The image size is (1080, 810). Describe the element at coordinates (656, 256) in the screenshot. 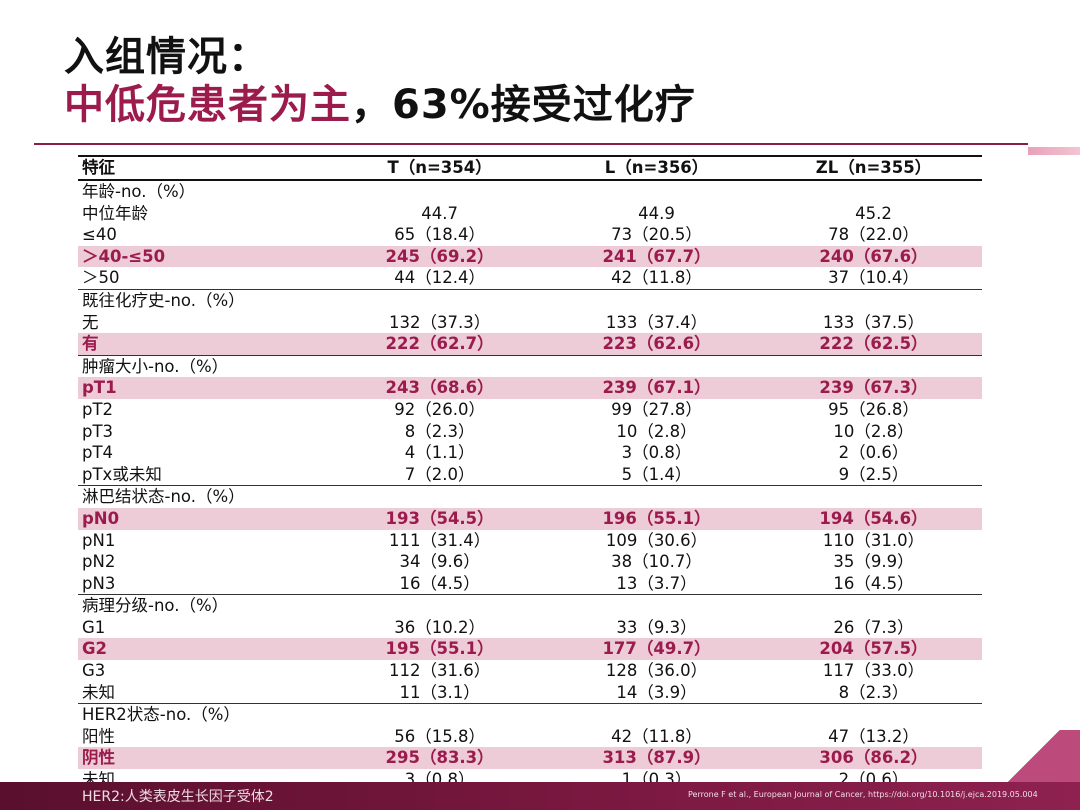

I see `row-value: 241（67.7）` at that location.